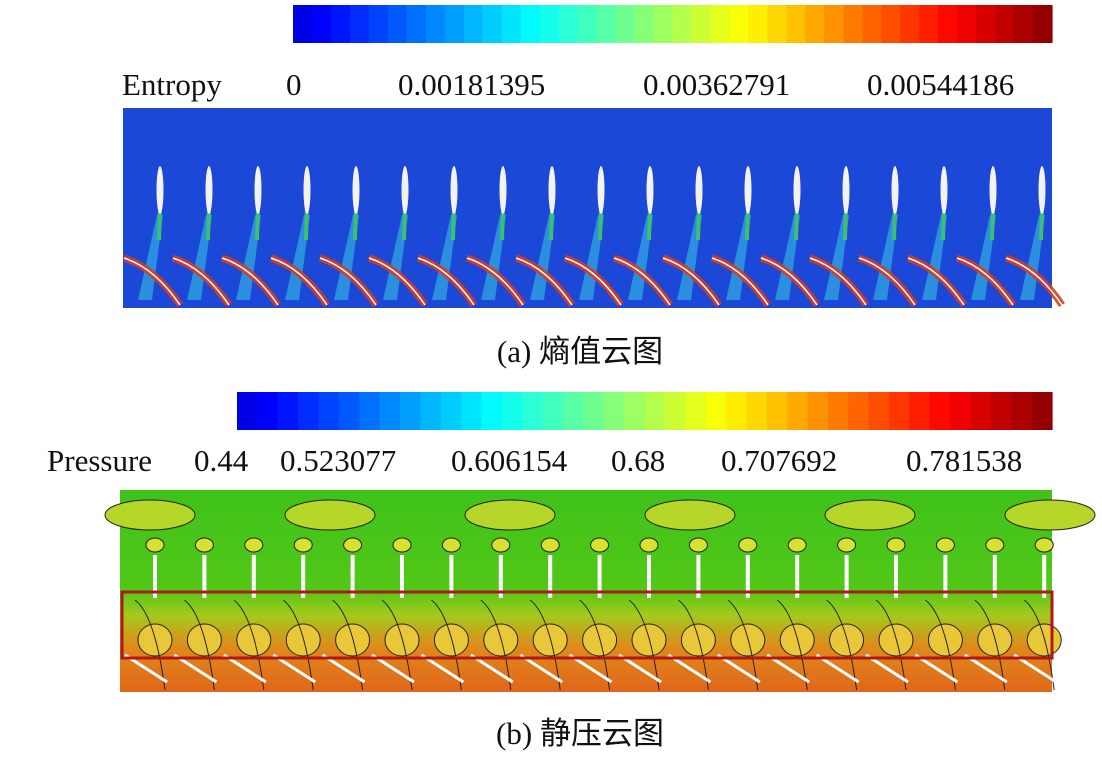  What do you see at coordinates (580, 733) in the screenshot?
I see `caption: (b) 静压云图` at bounding box center [580, 733].